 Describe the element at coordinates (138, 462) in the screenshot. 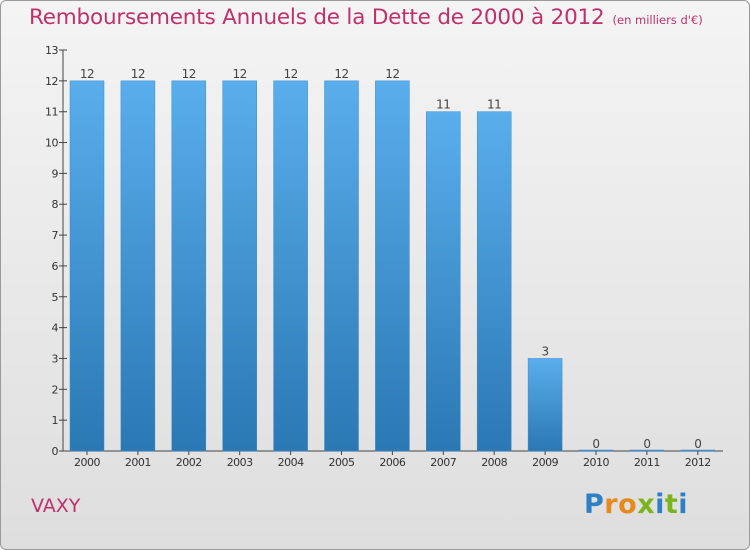

I see `x-tick-label: 2001` at that location.